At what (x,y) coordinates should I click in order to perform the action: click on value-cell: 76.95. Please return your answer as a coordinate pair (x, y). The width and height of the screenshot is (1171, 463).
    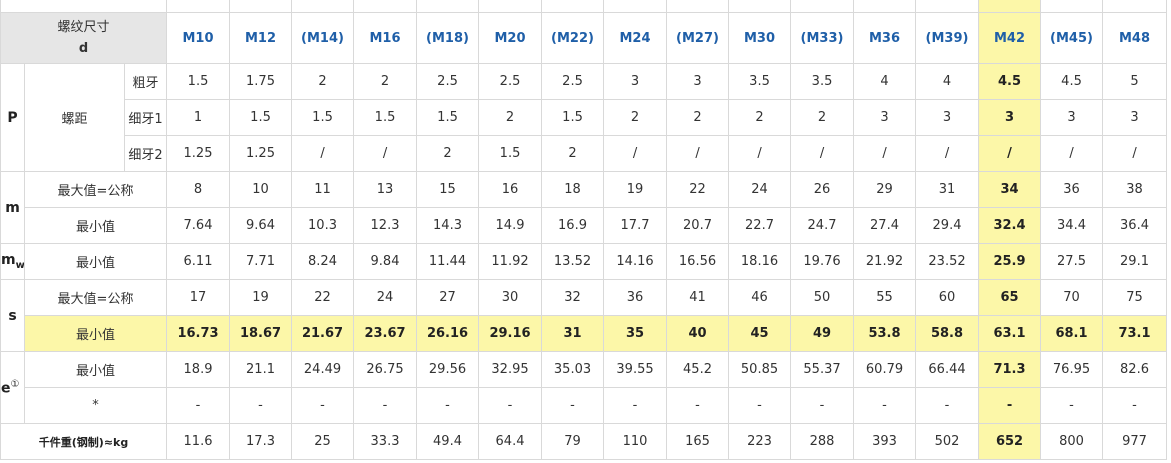
    Looking at the image, I should click on (1072, 369).